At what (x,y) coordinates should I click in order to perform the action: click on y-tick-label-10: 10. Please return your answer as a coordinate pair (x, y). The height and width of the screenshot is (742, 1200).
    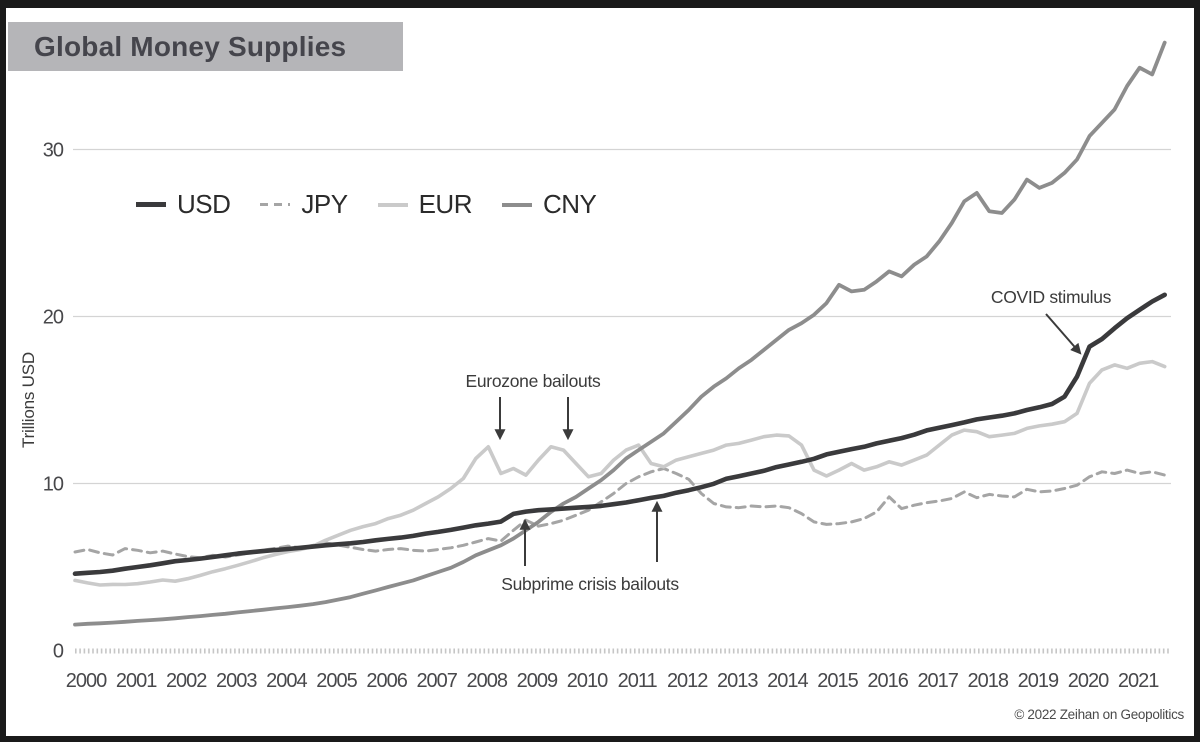
    Looking at the image, I should click on (53, 485).